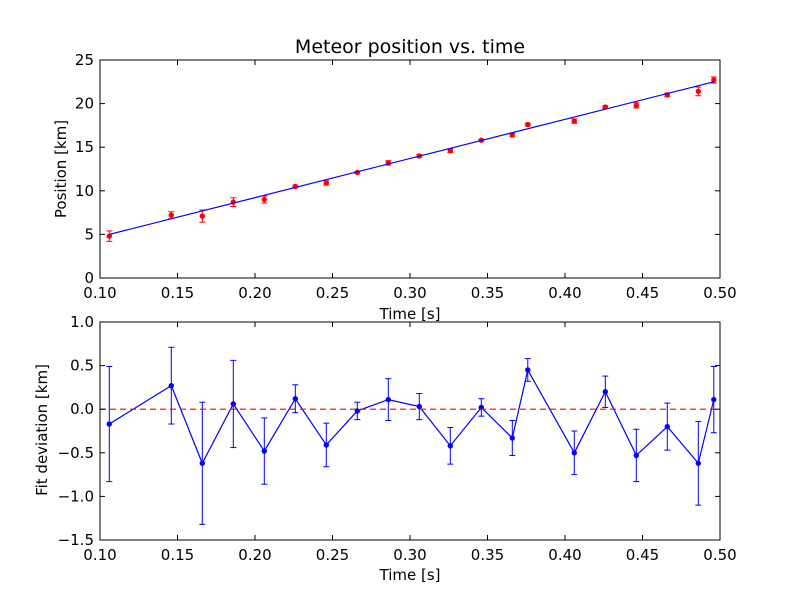 Image resolution: width=800 pixels, height=600 pixels. What do you see at coordinates (76, 496) in the screenshot?
I see `y-tick-label: −1.0` at bounding box center [76, 496].